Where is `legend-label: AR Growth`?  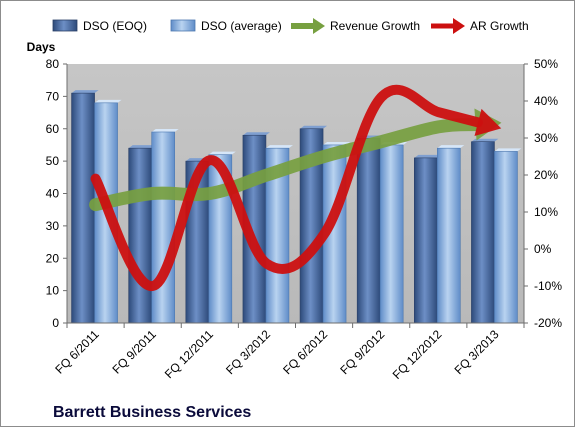
legend-label: AR Growth is located at coordinates (499, 26).